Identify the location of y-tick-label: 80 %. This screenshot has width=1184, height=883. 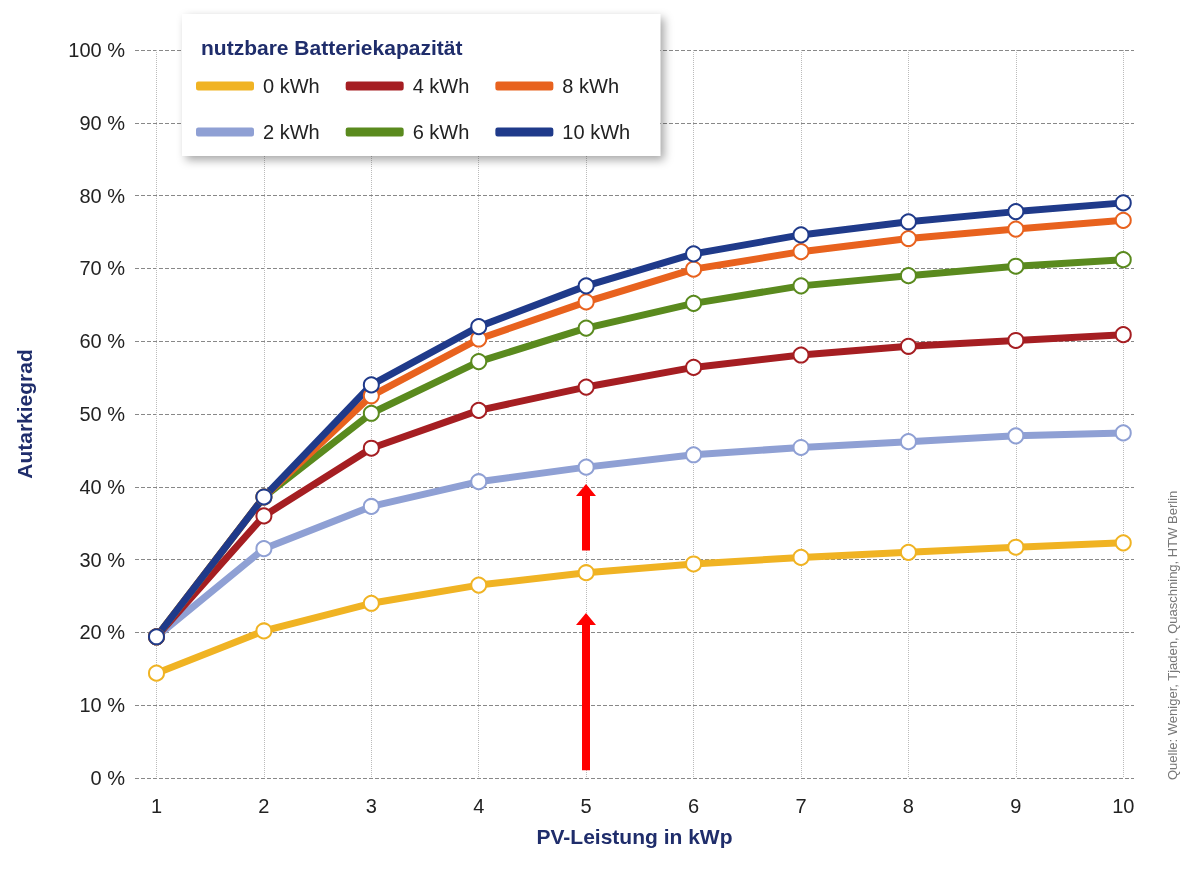
(102, 195).